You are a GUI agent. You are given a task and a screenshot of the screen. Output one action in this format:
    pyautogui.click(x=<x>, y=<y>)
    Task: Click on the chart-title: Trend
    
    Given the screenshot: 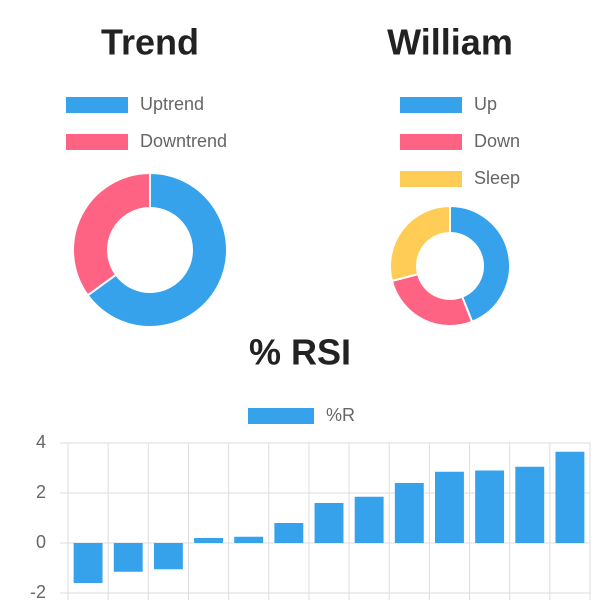 What is the action you would take?
    pyautogui.click(x=150, y=42)
    